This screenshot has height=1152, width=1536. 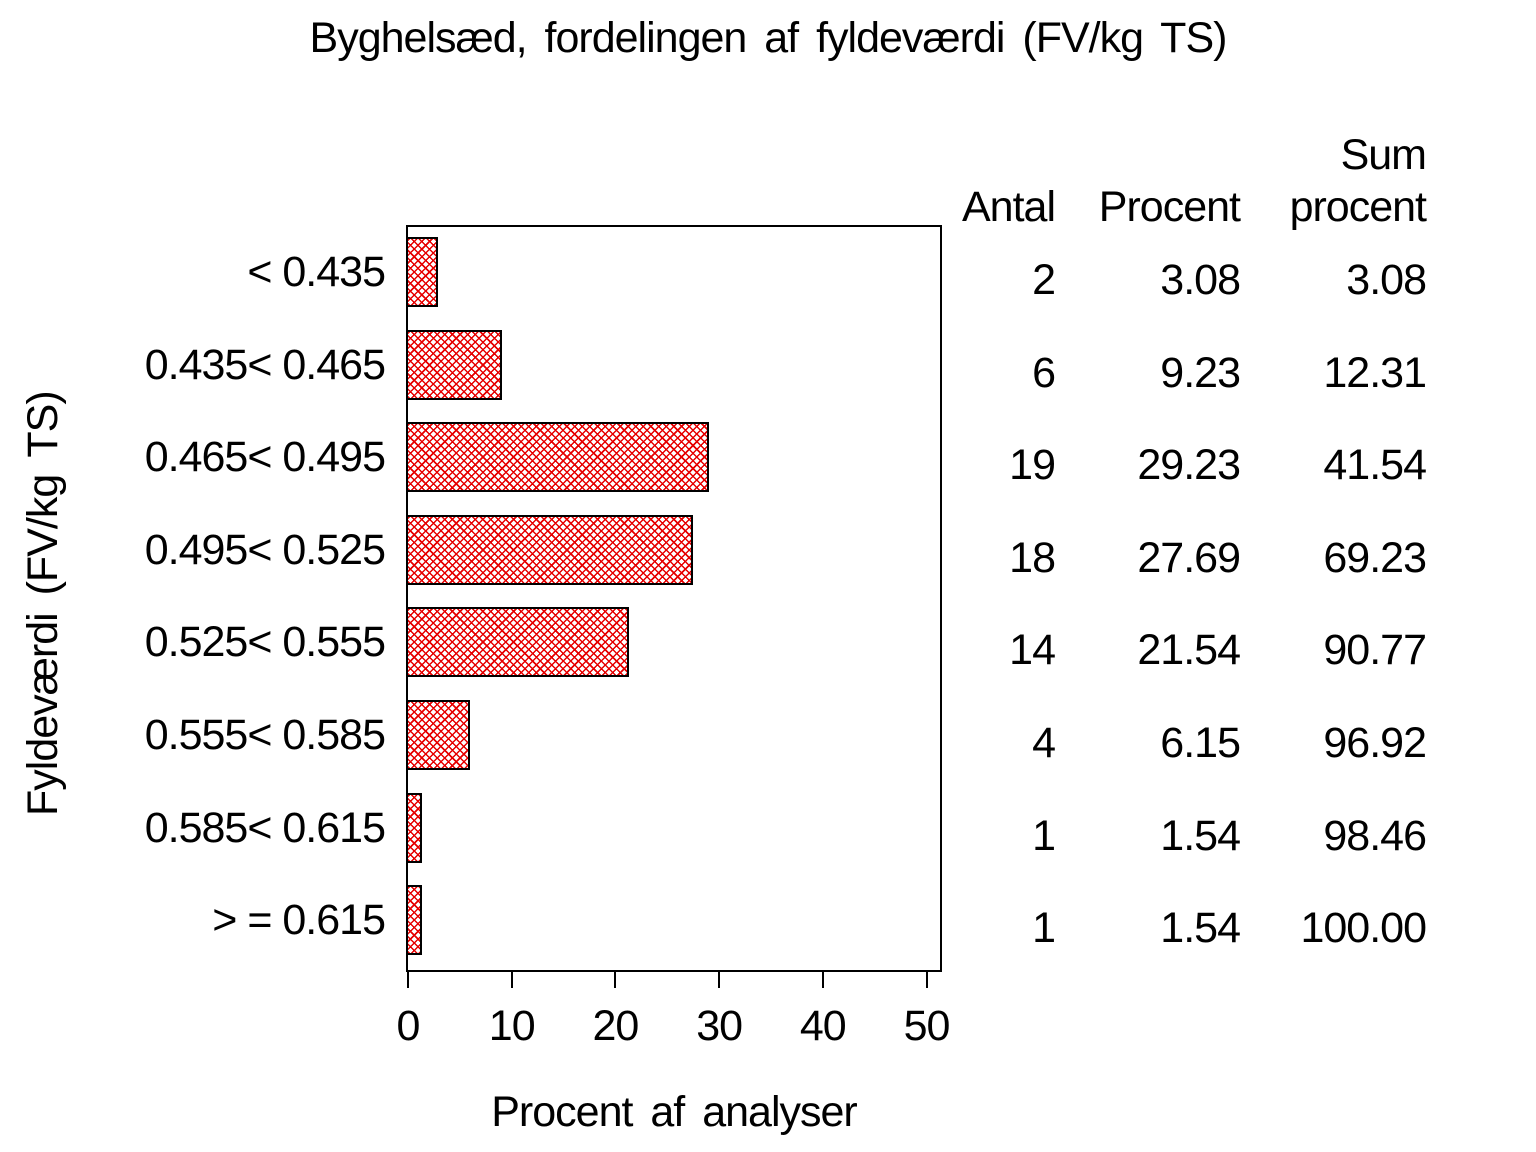 I want to click on table-cell-procent-row3: 27.69, so click(x=1189, y=557).